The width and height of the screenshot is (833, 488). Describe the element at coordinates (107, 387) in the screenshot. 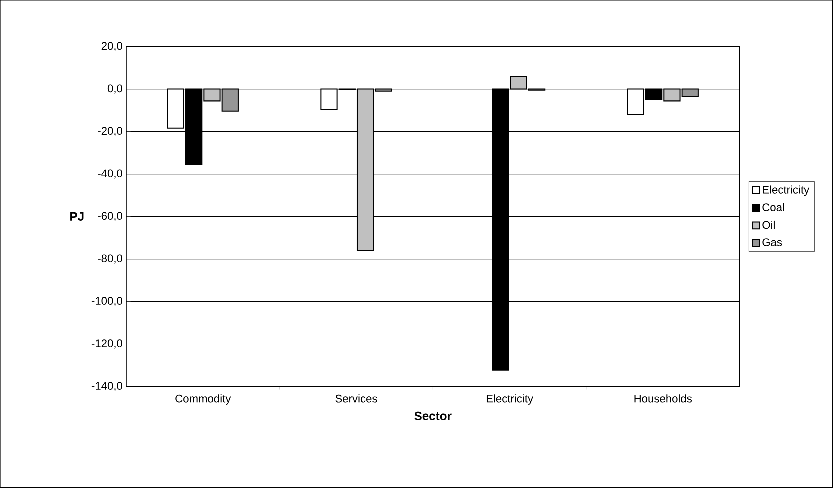

I see `y-tick-label: -140,0` at that location.